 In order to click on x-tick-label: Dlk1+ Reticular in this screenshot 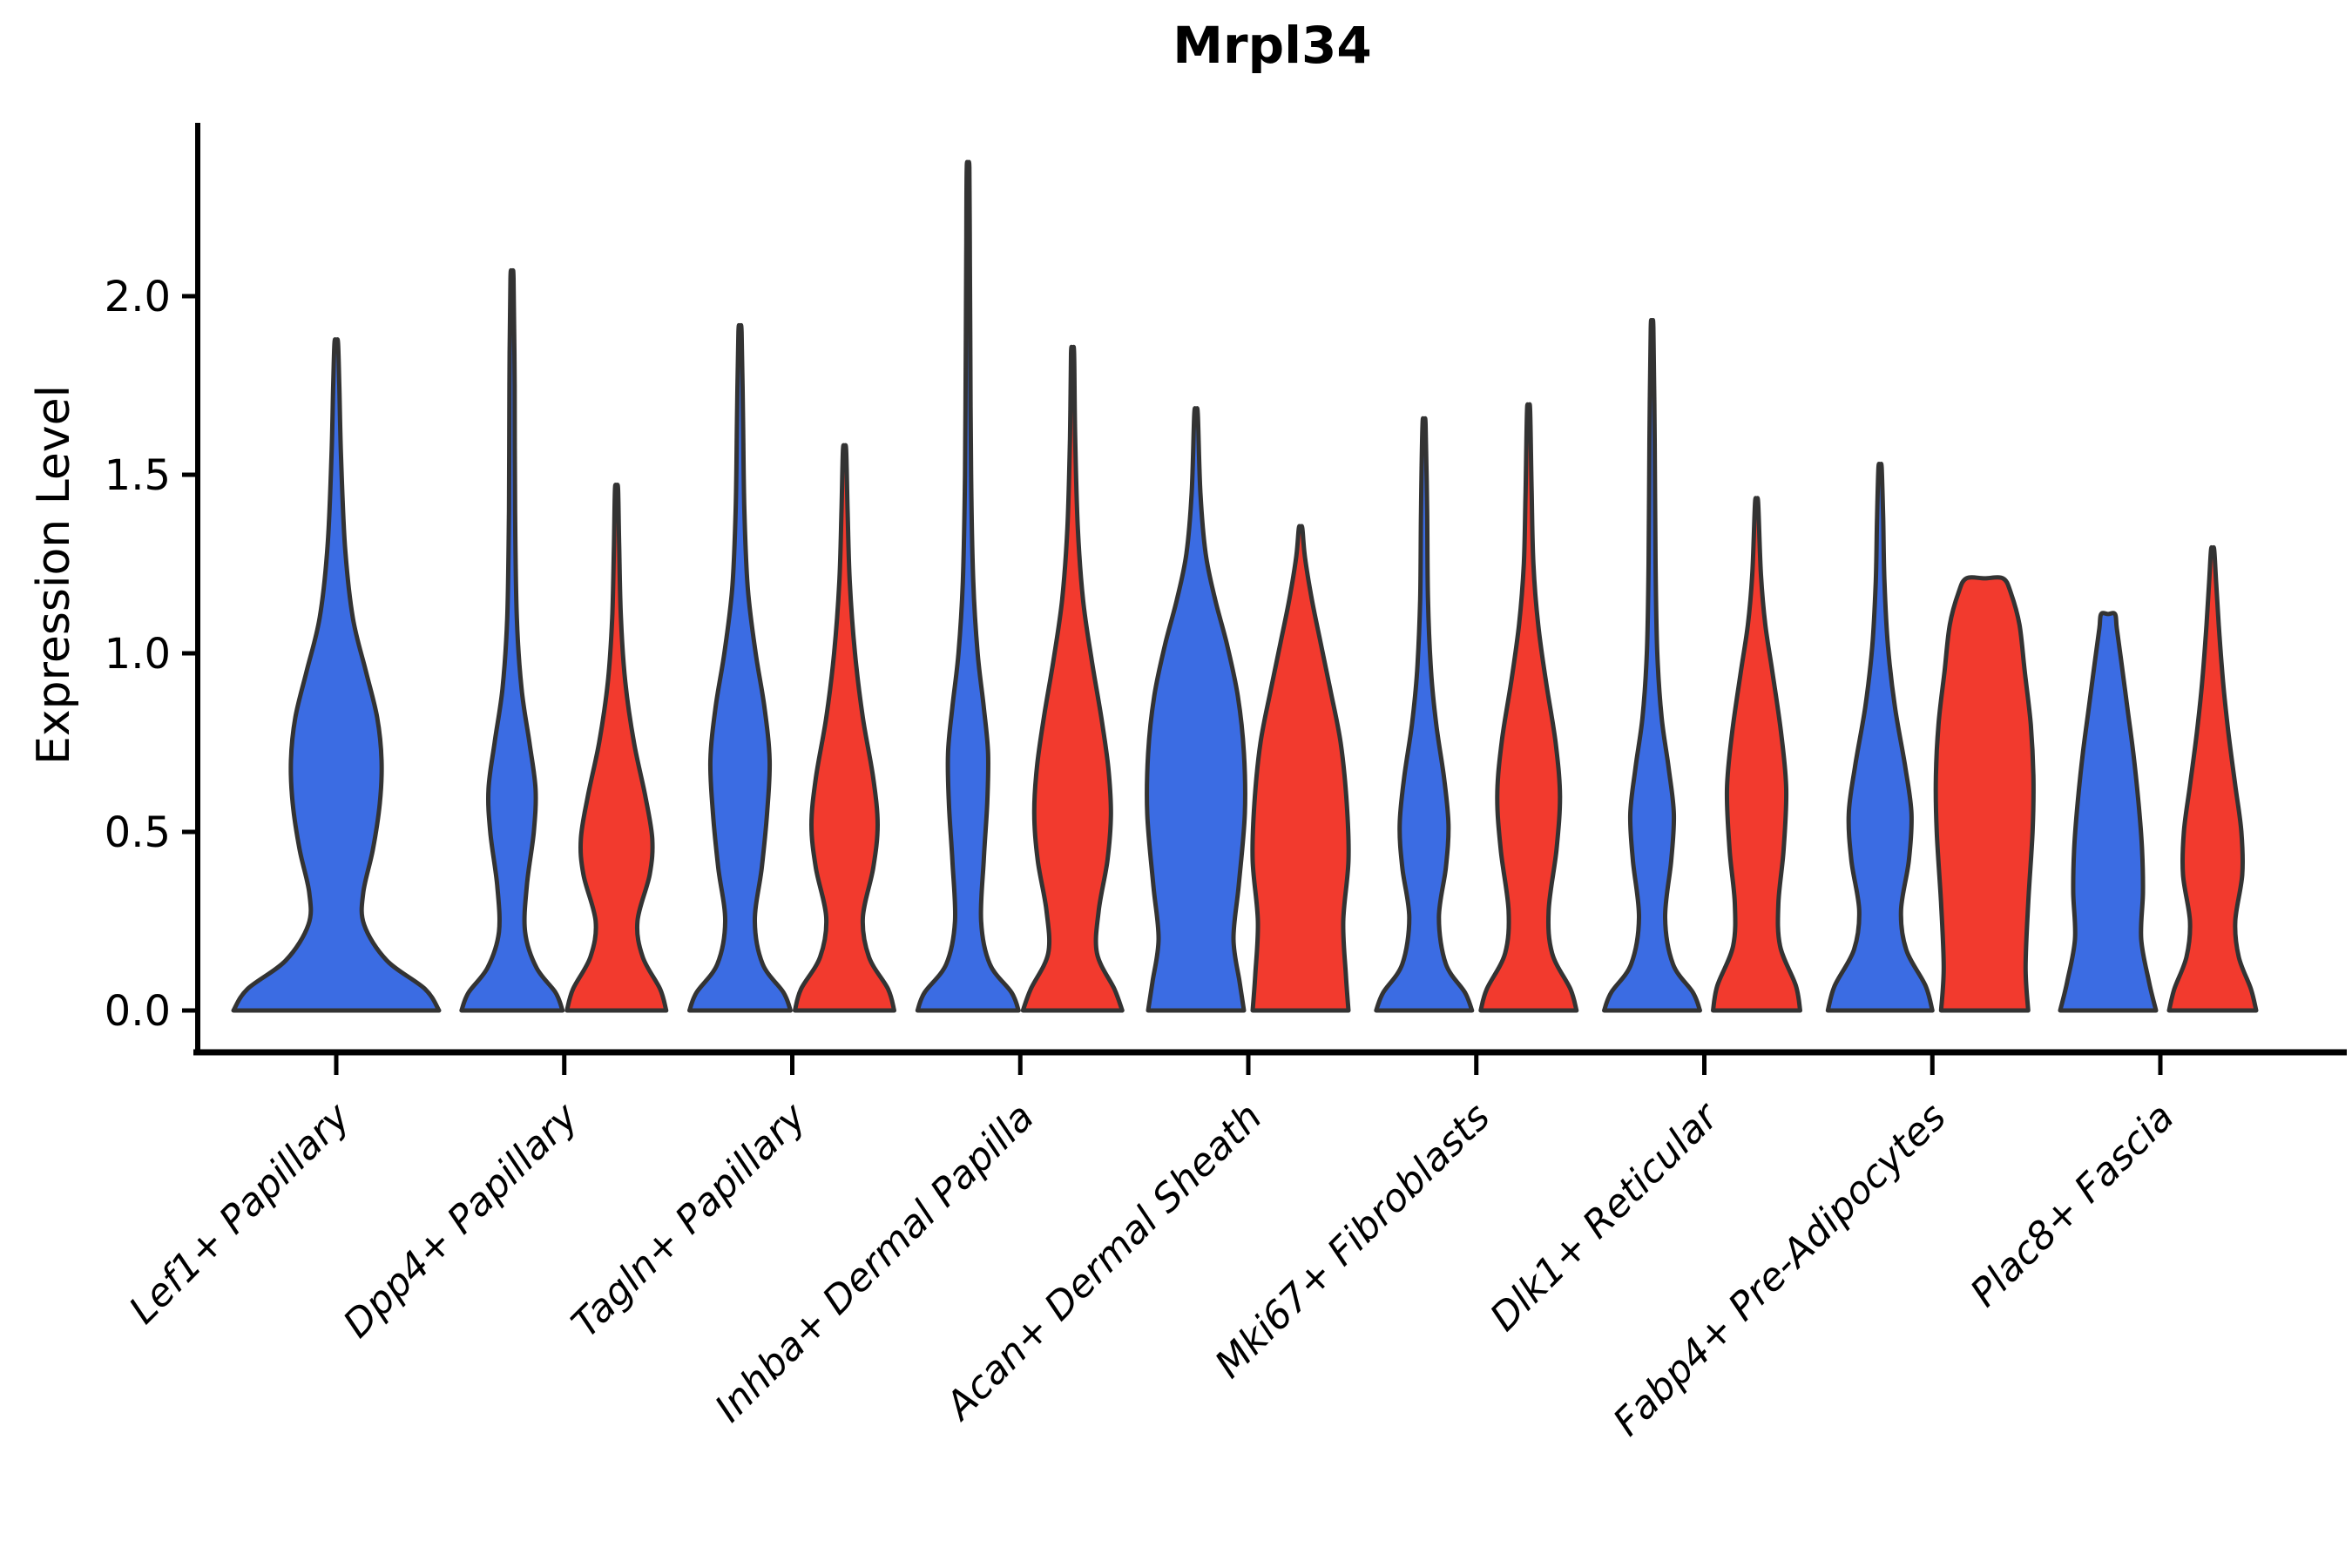, I will do `click(1605, 1216)`.